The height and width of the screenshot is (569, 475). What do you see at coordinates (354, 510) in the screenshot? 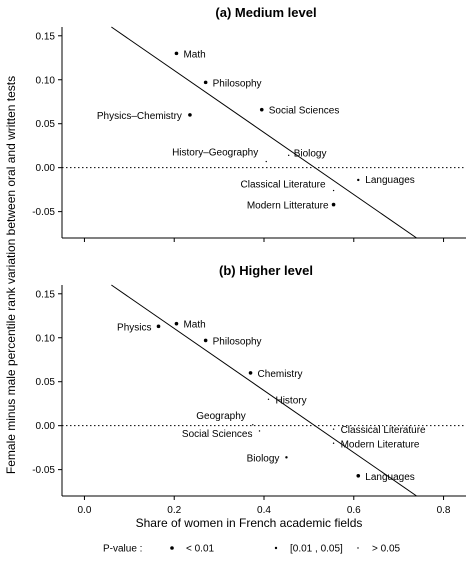
I see `x-tick-label: 0.6` at bounding box center [354, 510].